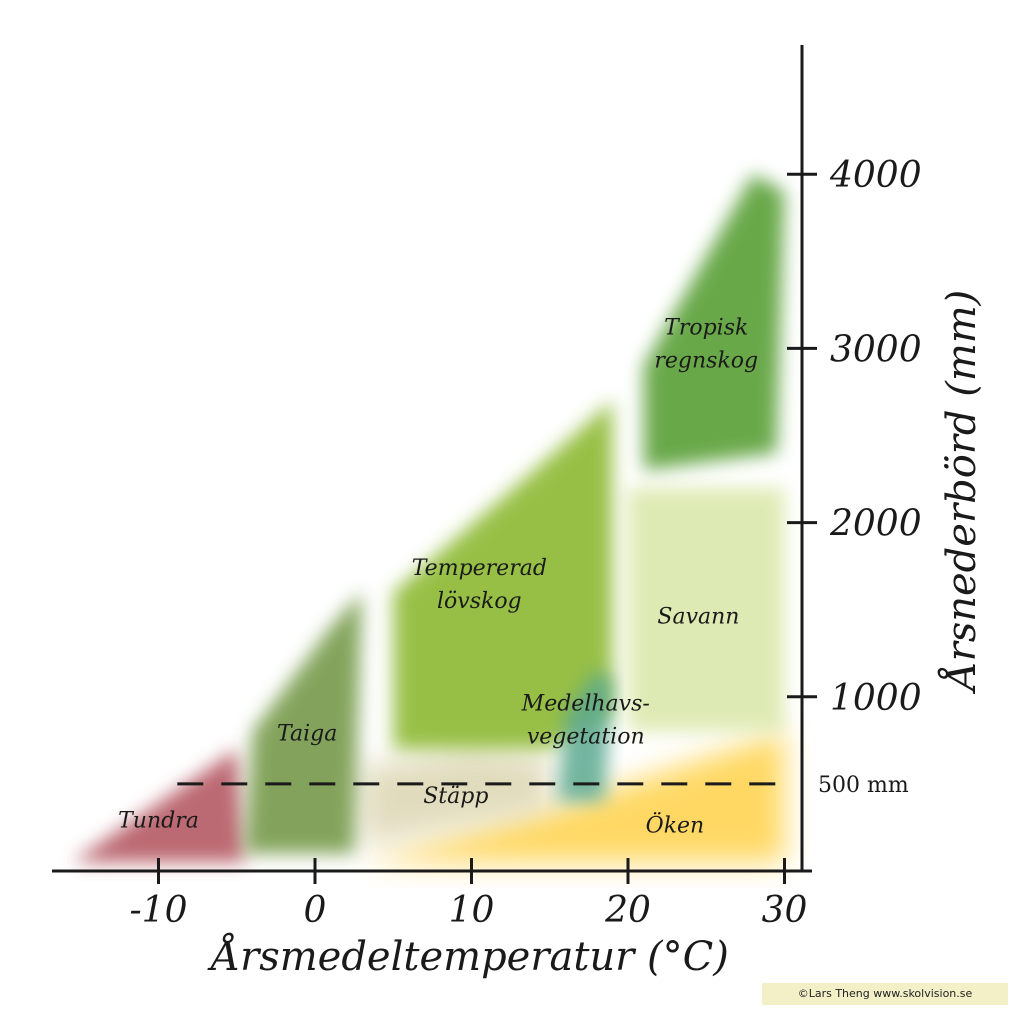  What do you see at coordinates (159, 910) in the screenshot?
I see `x-tick-label: -10` at bounding box center [159, 910].